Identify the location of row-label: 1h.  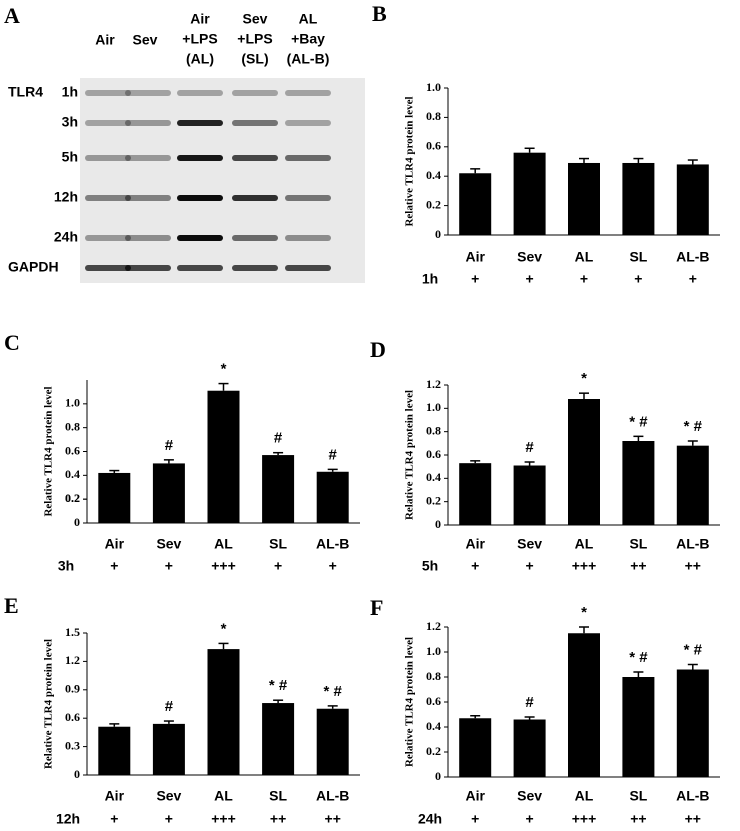
(70, 92).